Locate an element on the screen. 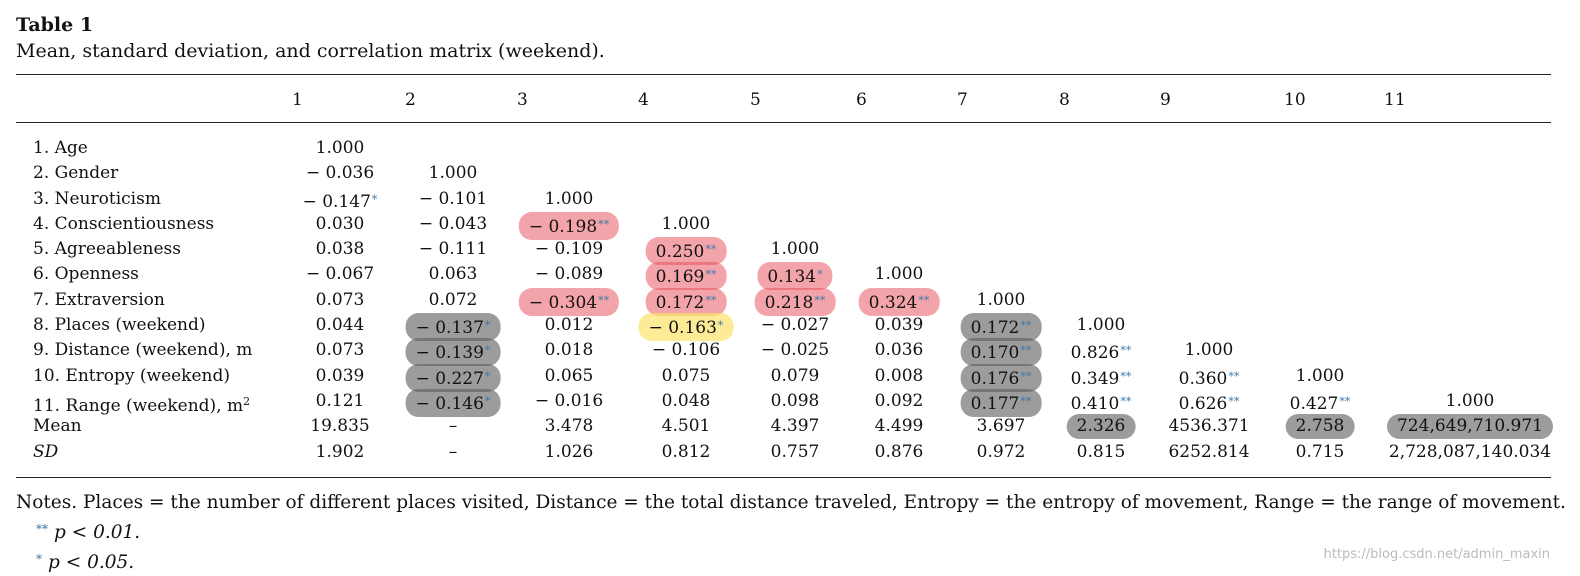 The image size is (1580, 576). cell-value: 0.072 is located at coordinates (453, 299).